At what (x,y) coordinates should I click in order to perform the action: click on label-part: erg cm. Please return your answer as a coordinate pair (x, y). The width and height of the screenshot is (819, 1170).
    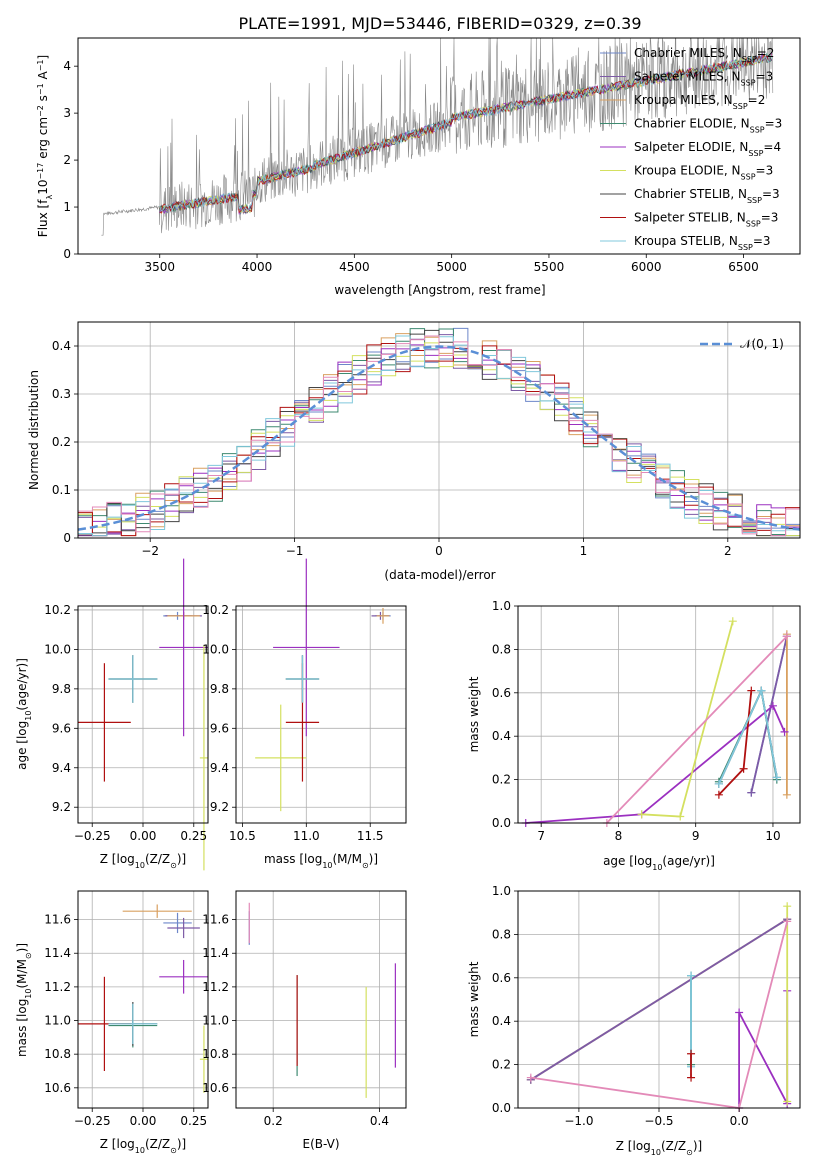
    Looking at the image, I should click on (43, 140).